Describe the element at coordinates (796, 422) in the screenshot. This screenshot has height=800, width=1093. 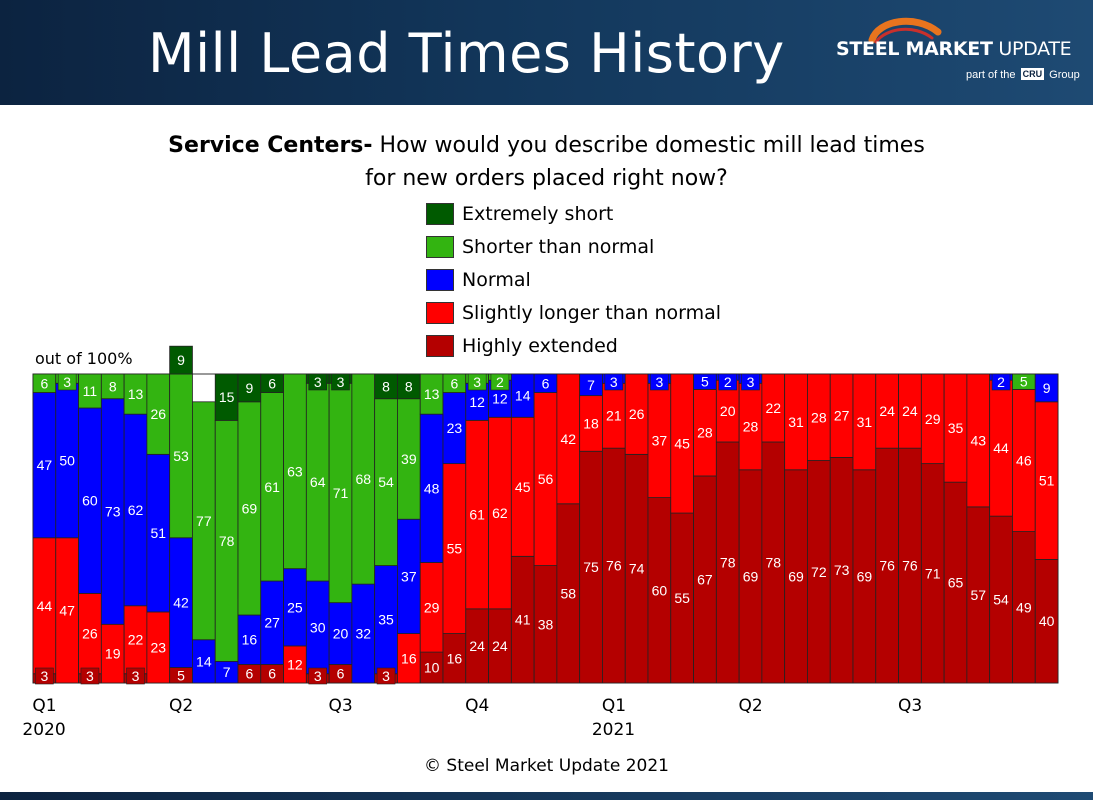
I see `data-label-slightly-longer-33: 31` at that location.